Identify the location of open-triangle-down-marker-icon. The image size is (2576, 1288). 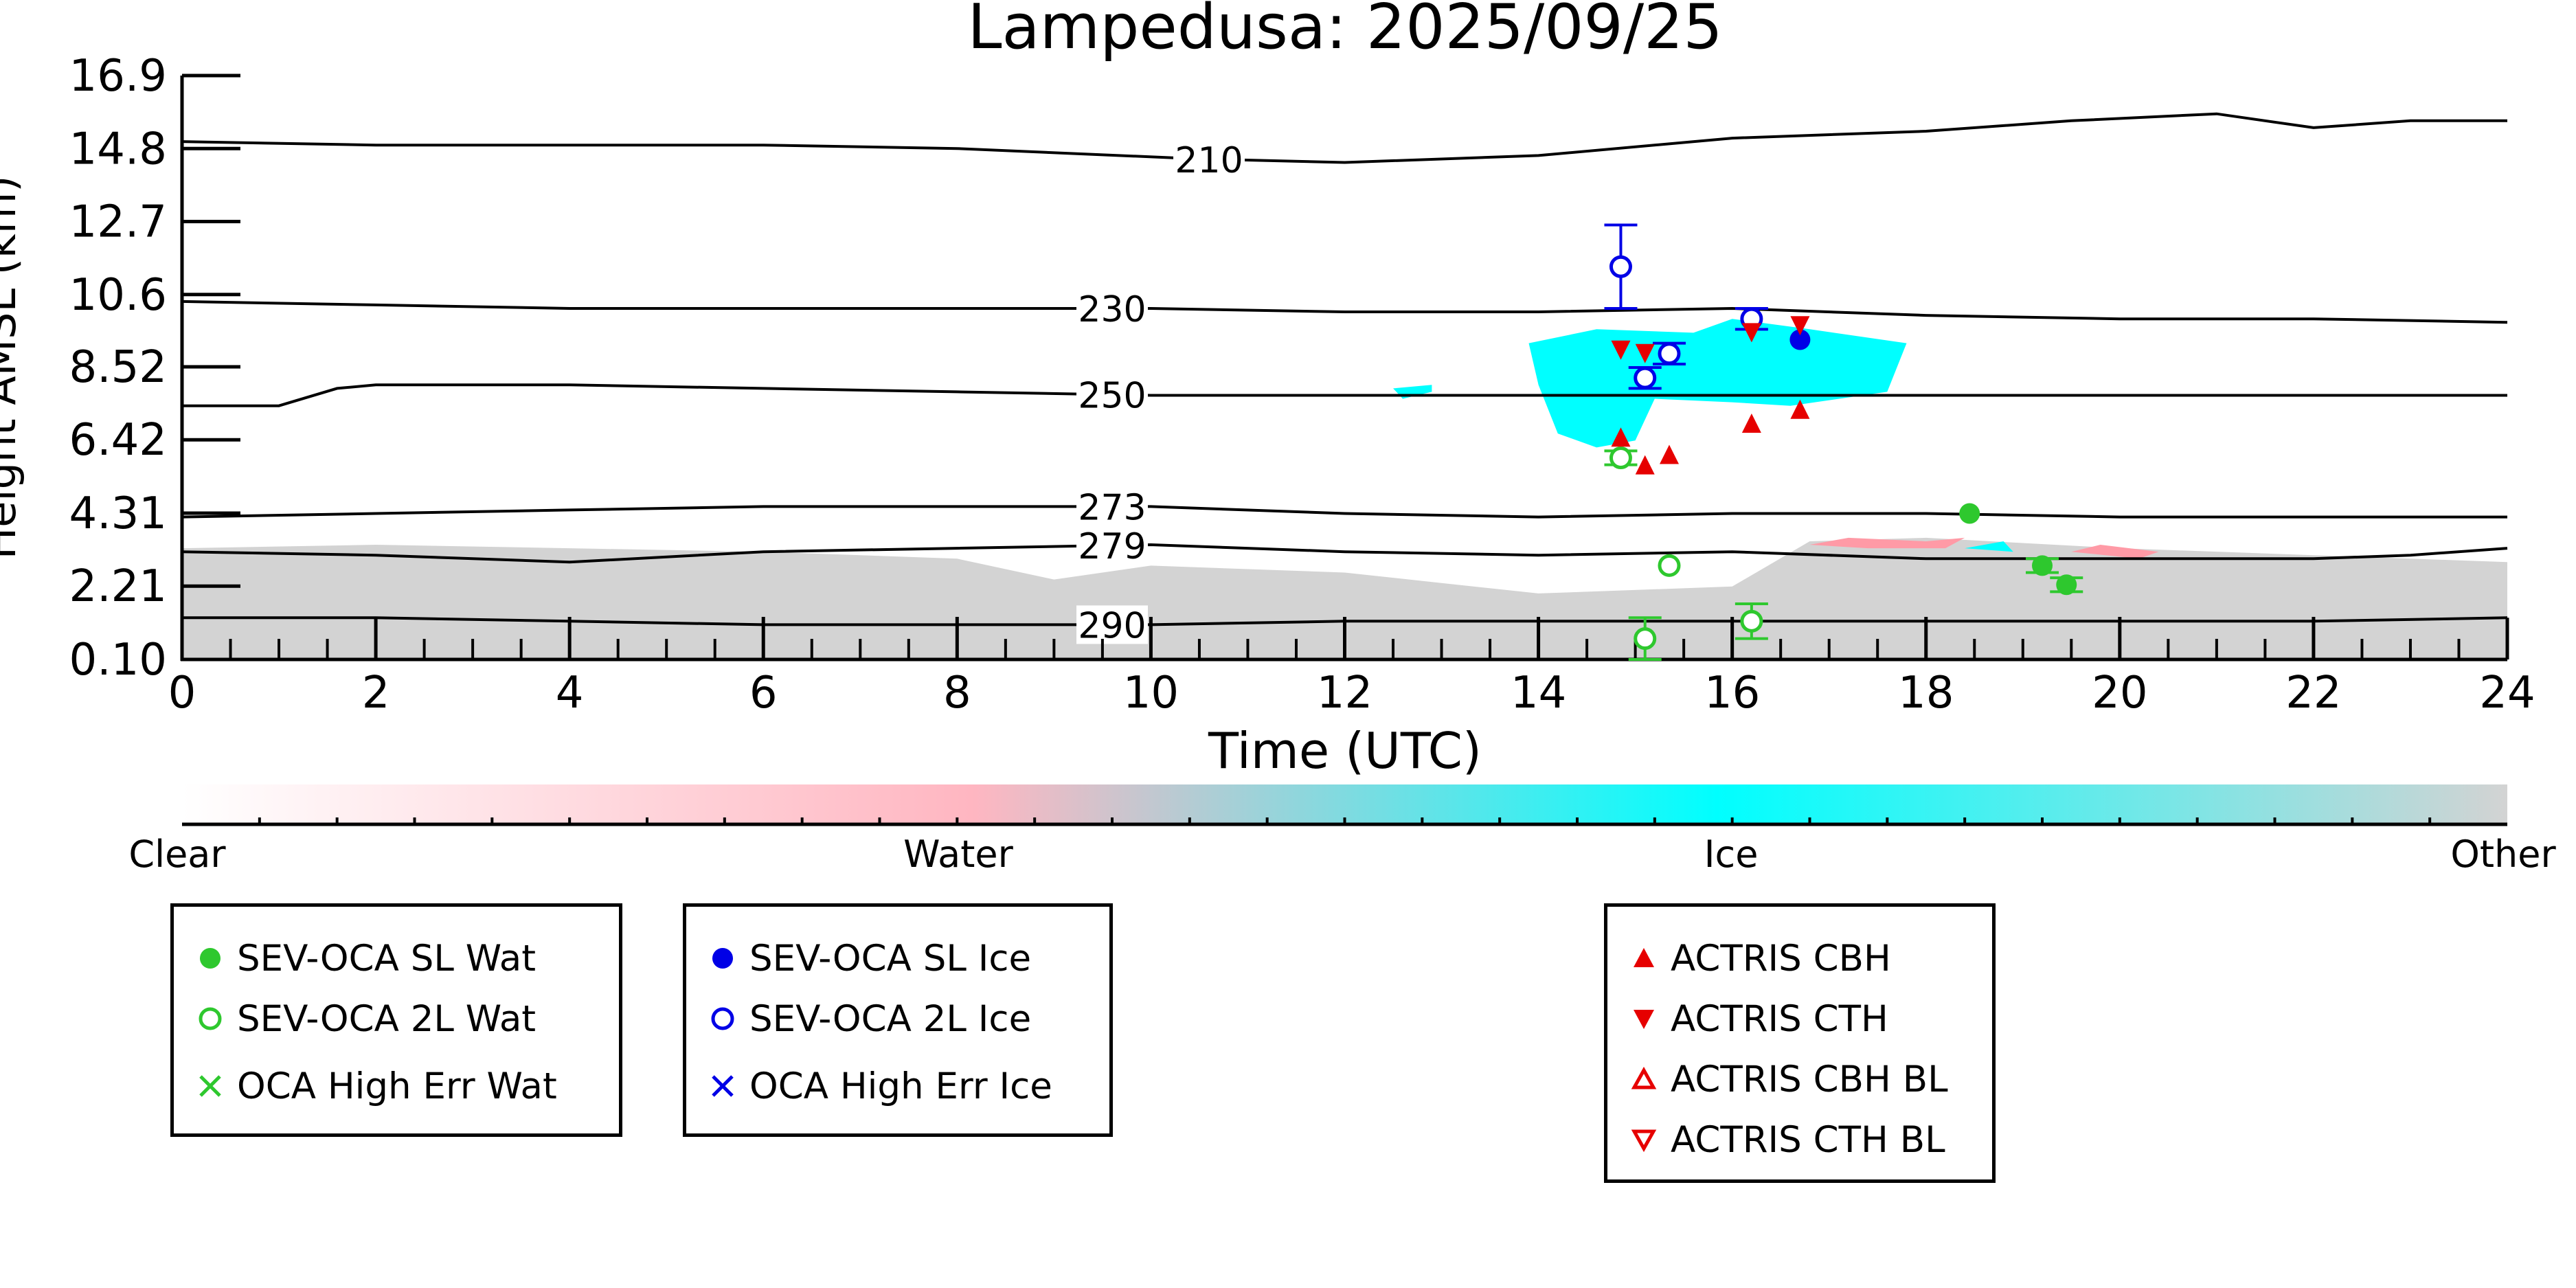
(1644, 1141).